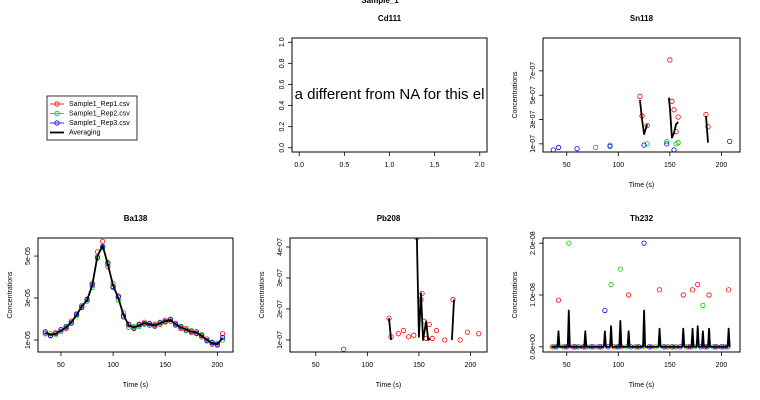  I want to click on chart-title: Sn118, so click(642, 18).